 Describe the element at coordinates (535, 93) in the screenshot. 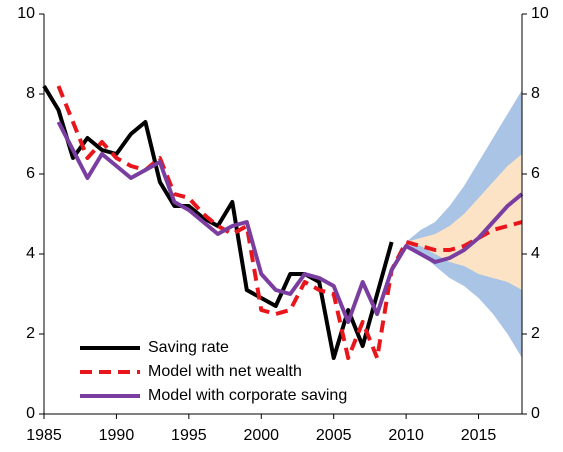

I see `y2-tick-label: 8` at that location.